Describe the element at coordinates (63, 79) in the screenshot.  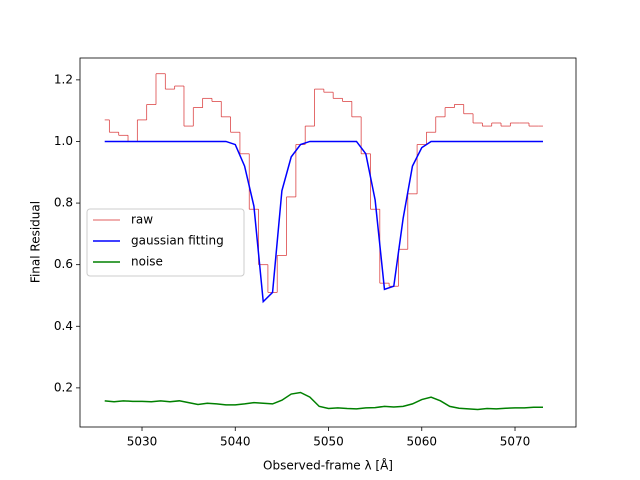
I see `y-tick-label: 1.2` at that location.